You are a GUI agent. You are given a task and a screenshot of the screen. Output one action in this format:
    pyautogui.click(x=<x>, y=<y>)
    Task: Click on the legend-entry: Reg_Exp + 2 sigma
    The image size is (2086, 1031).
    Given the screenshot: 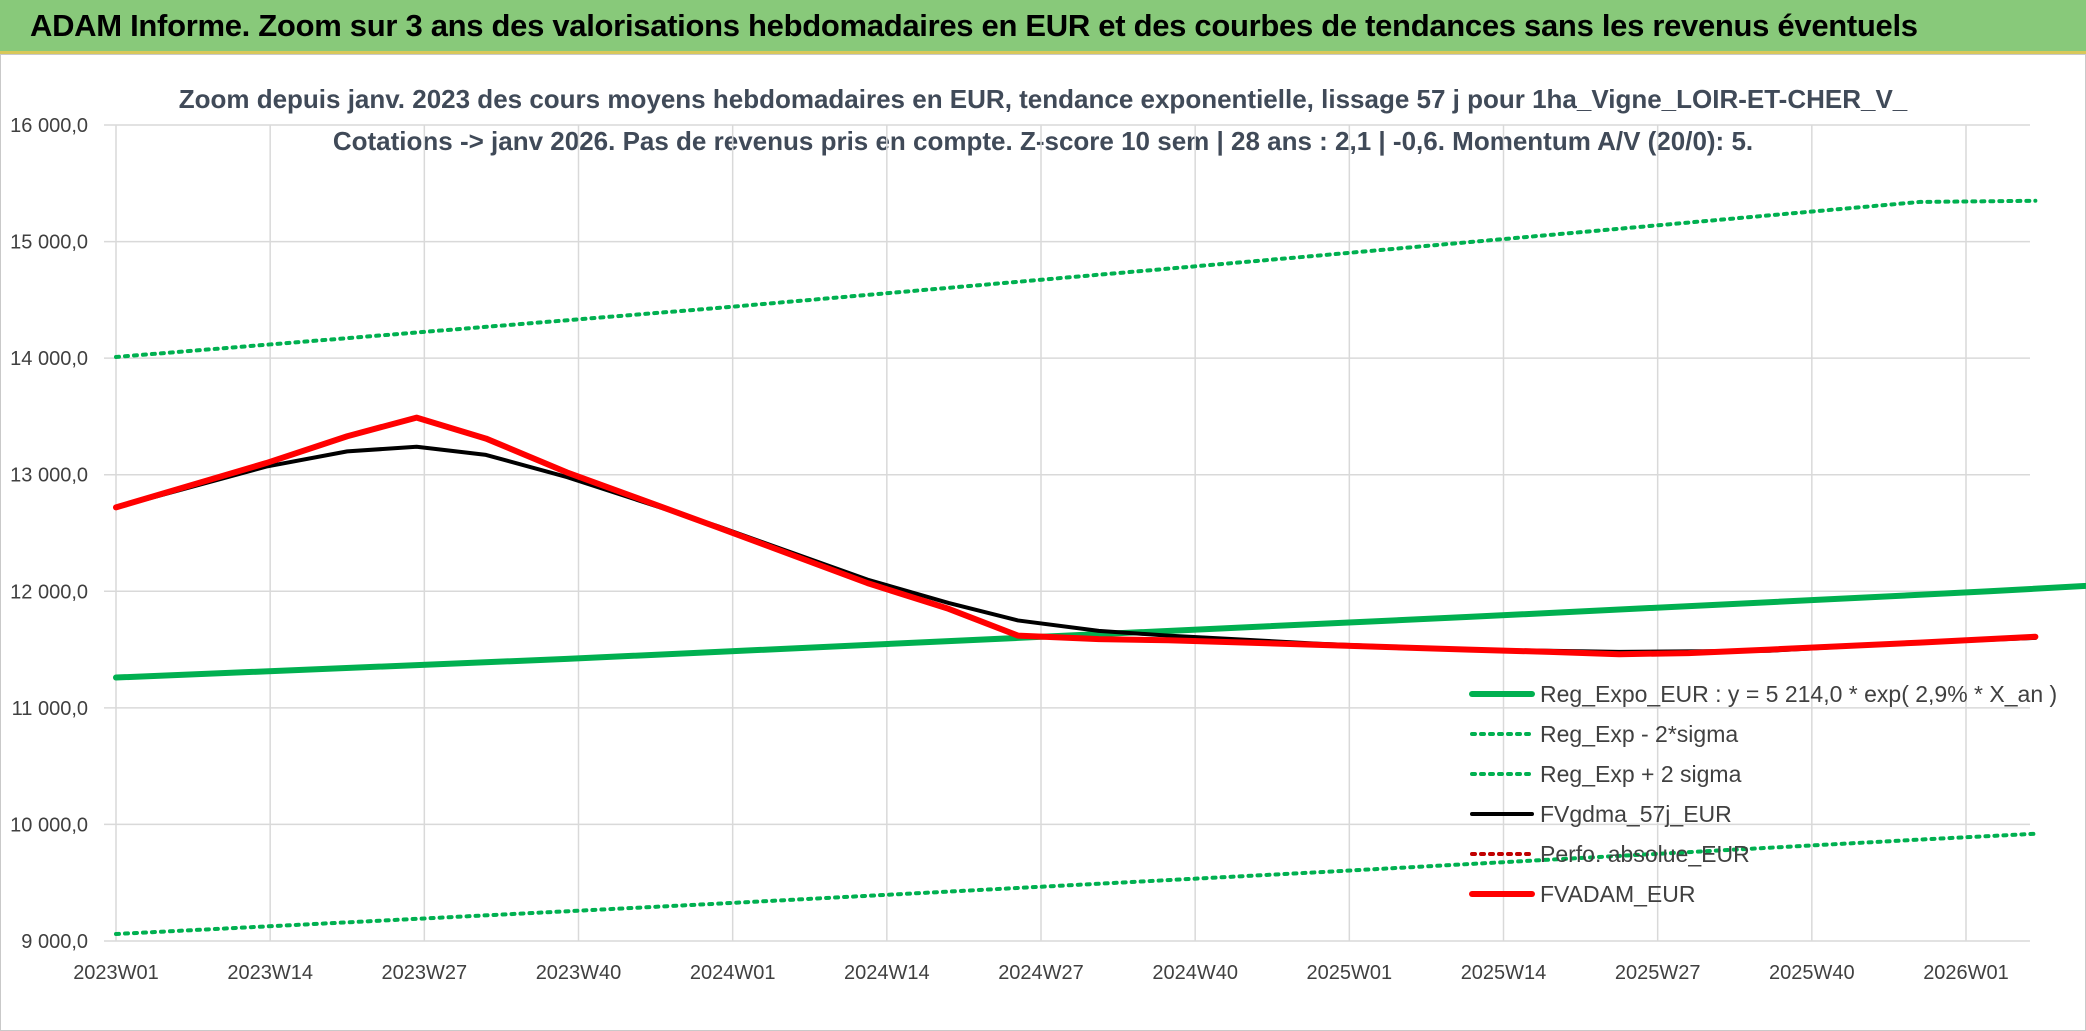 What is the action you would take?
    pyautogui.click(x=1641, y=774)
    